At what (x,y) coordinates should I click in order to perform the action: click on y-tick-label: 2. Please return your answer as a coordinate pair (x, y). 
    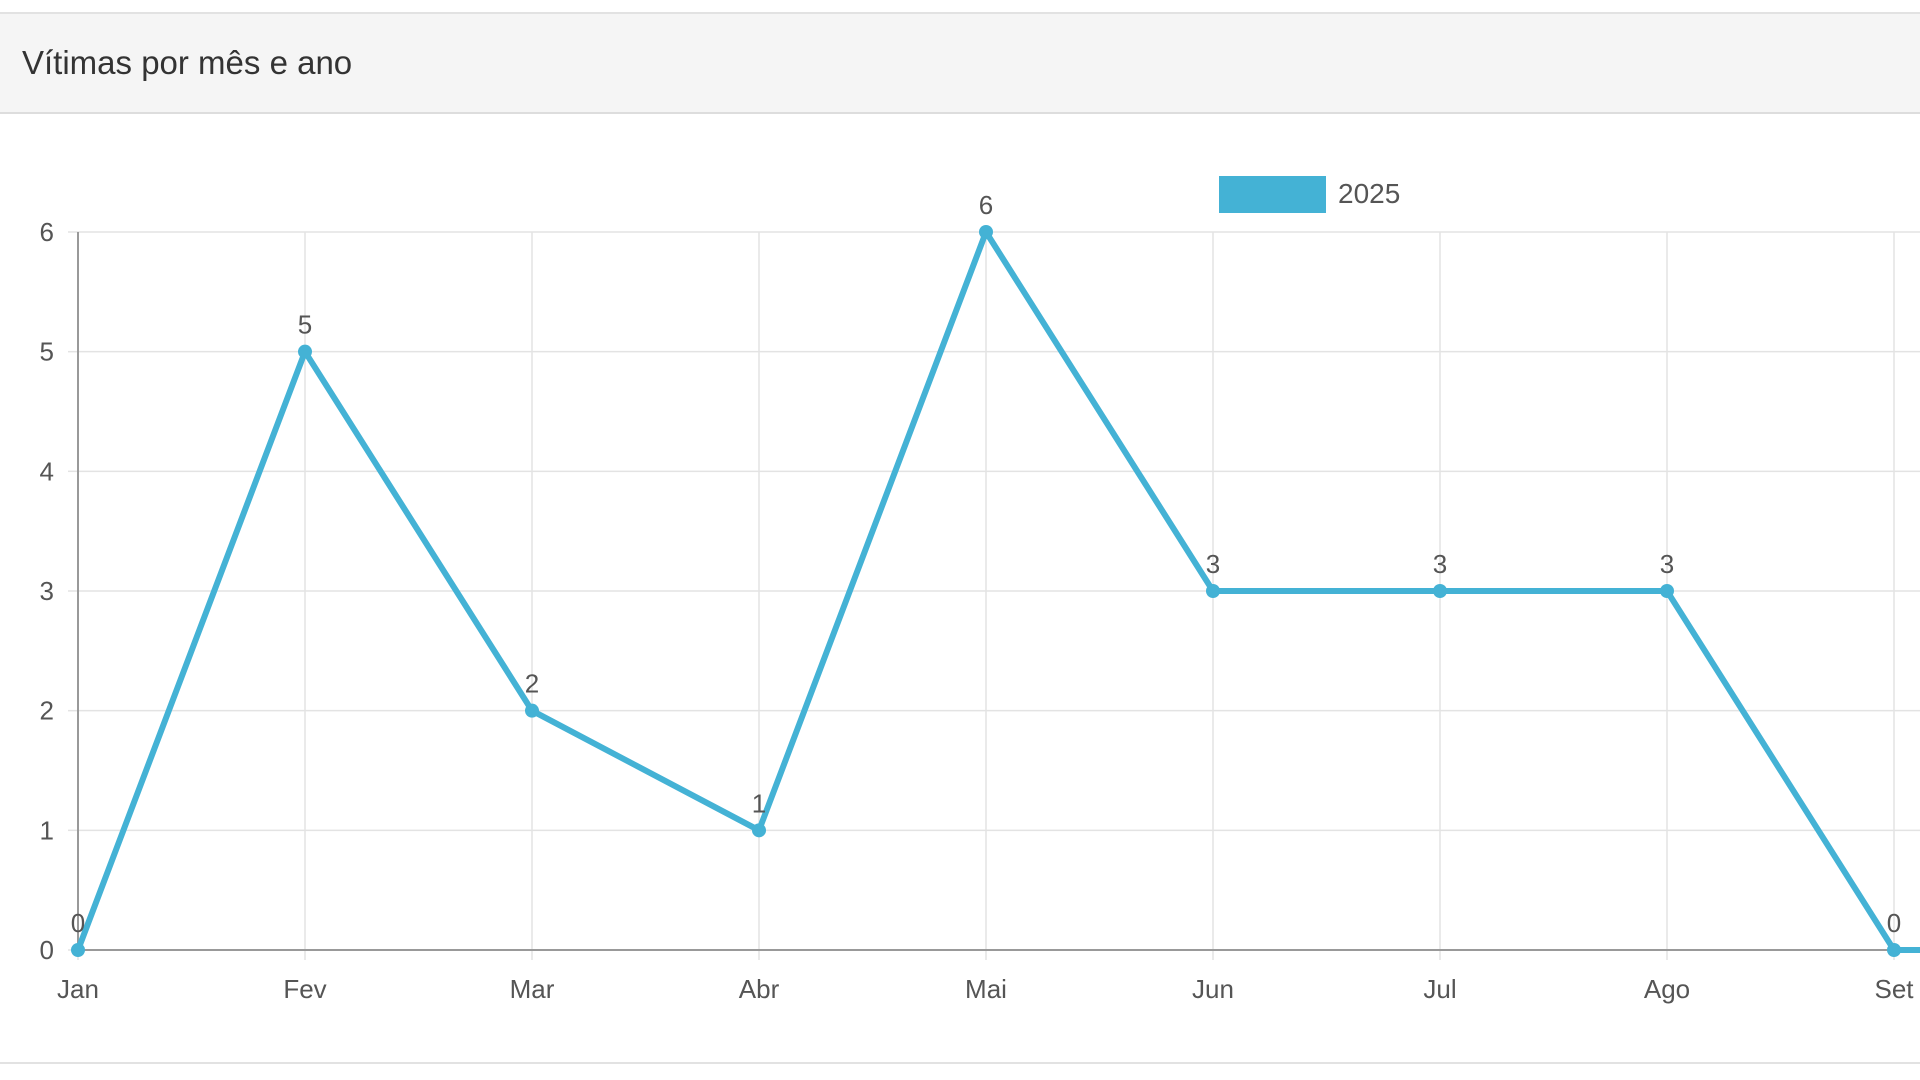
    Looking at the image, I should click on (47, 711).